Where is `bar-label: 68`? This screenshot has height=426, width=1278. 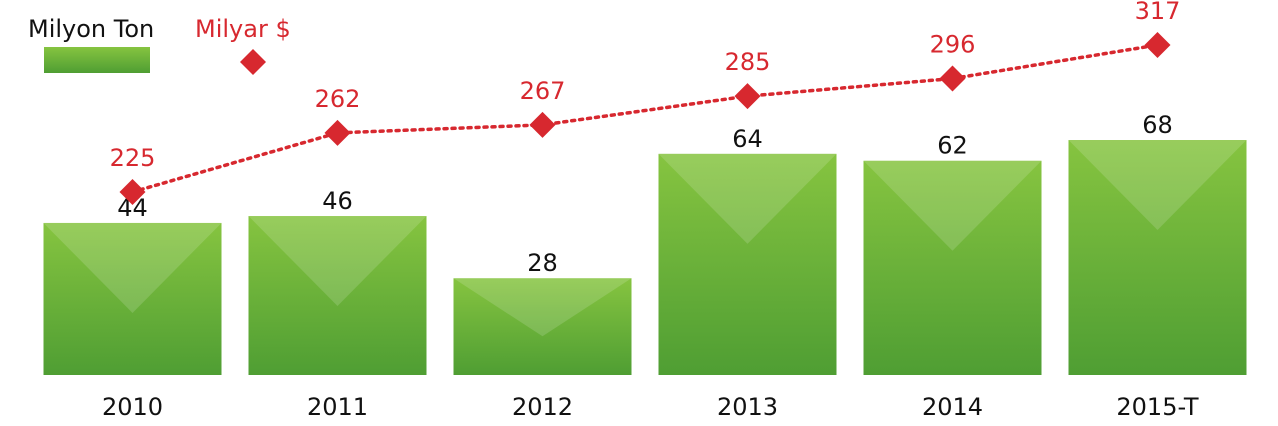
bar-label: 68 is located at coordinates (1157, 125).